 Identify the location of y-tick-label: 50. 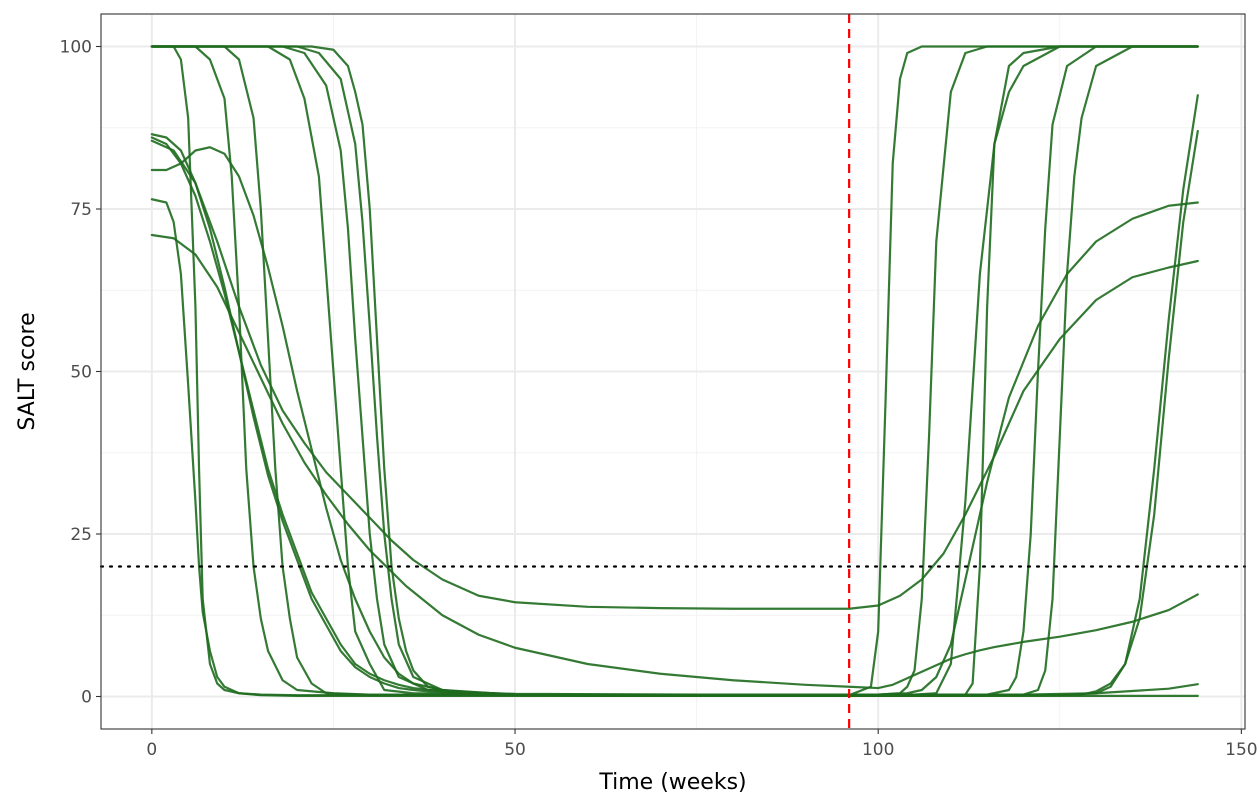
(81, 373).